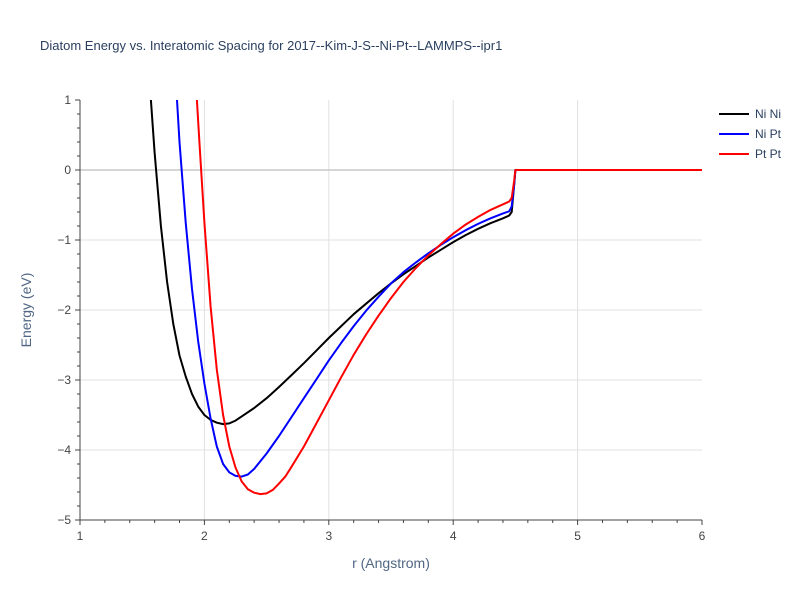 This screenshot has width=800, height=600. What do you see at coordinates (328, 536) in the screenshot?
I see `x-tick-label: 3` at bounding box center [328, 536].